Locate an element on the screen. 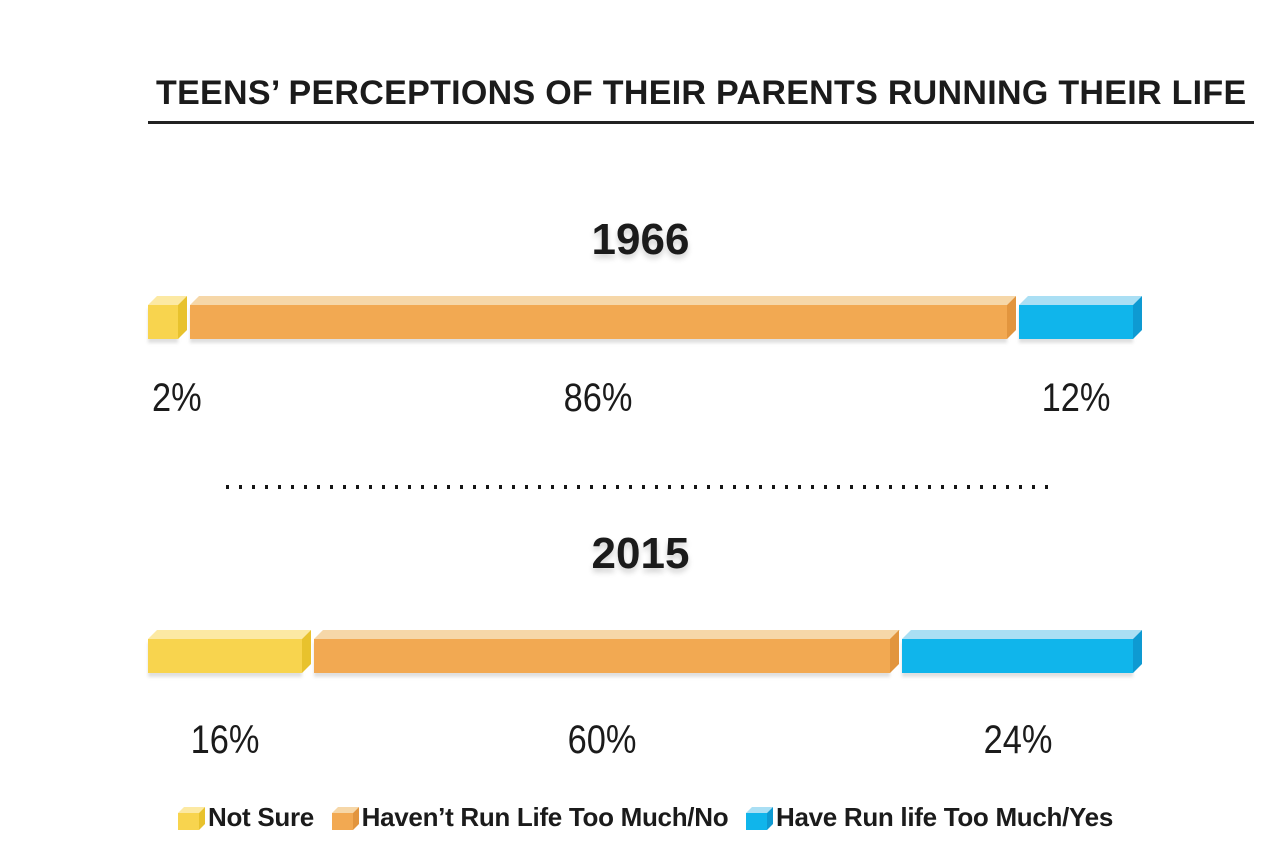 This screenshot has width=1275, height=850. value-label-2015-0: 16% is located at coordinates (225, 739).